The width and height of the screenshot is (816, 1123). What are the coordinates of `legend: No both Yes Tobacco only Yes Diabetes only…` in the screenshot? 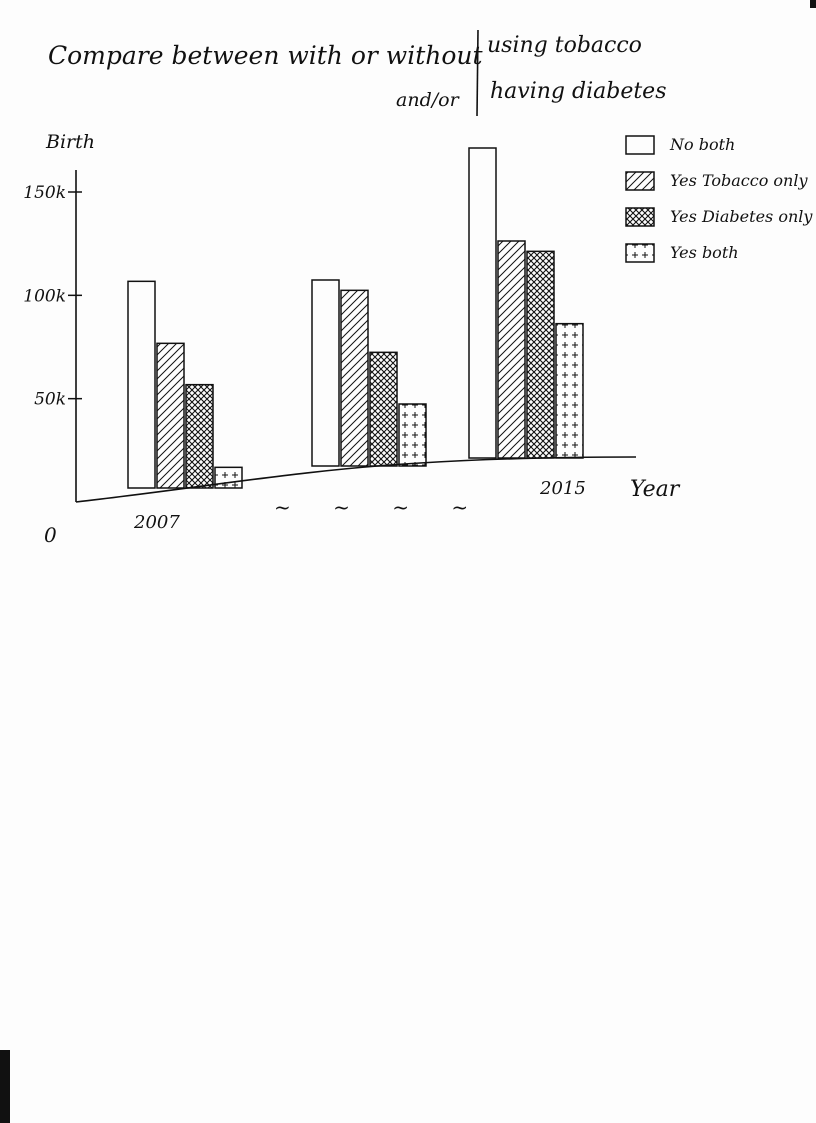 It's located at (719, 199).